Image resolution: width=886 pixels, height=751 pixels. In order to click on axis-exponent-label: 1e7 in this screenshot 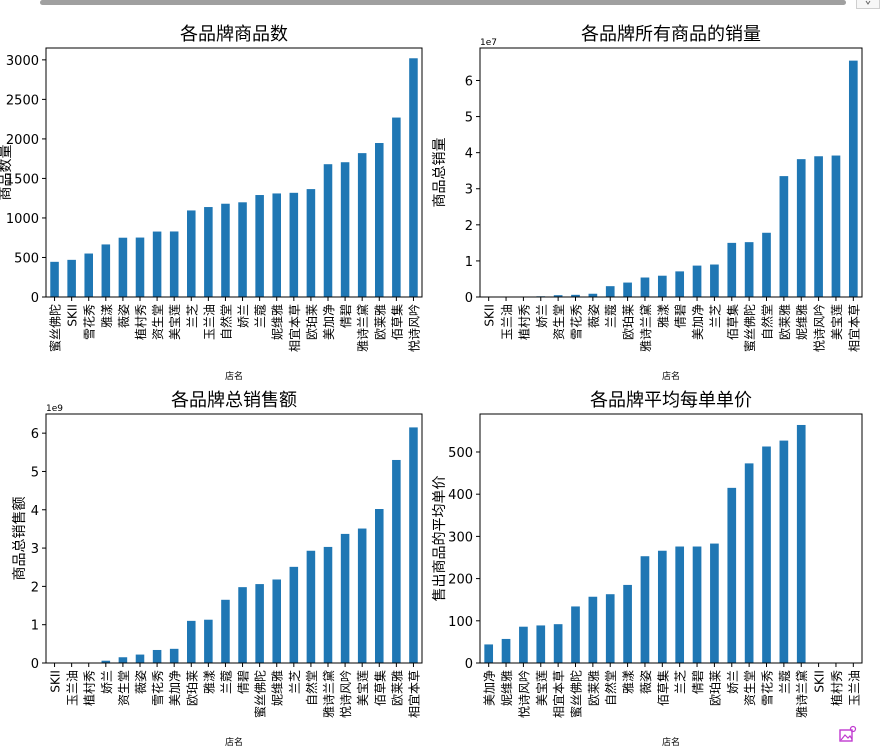, I will do `click(488, 43)`.